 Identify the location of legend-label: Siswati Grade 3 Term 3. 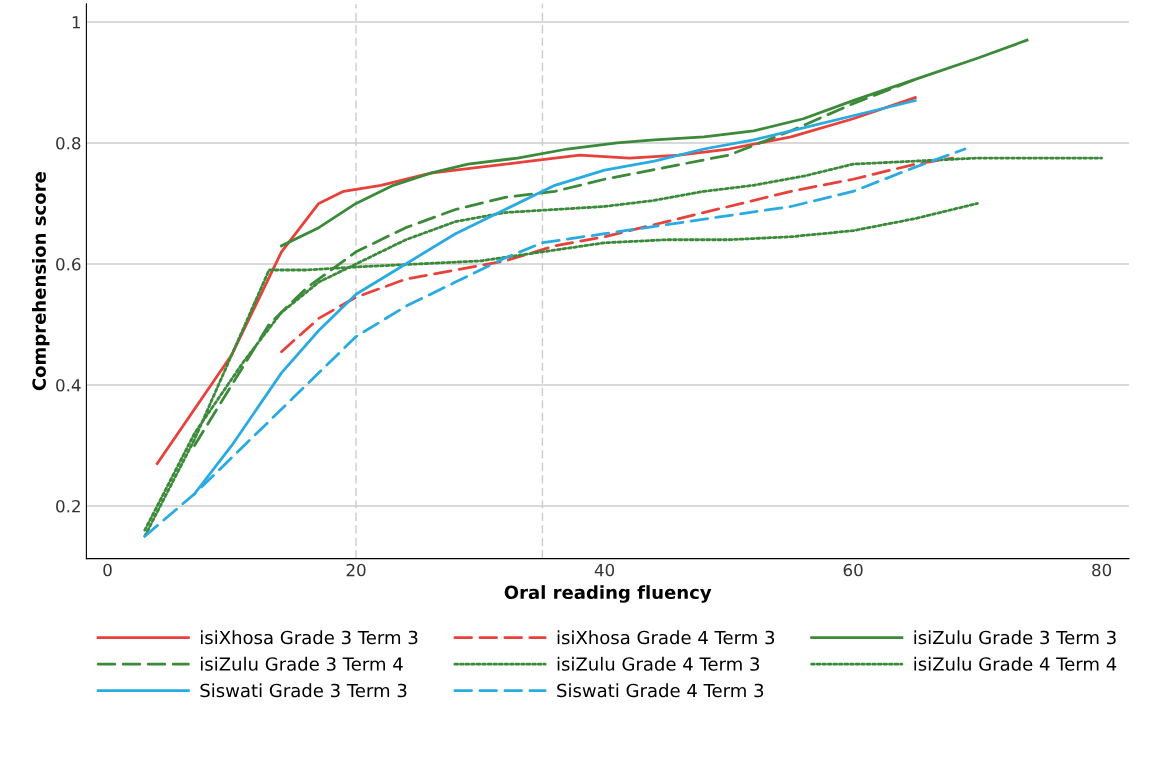
(303, 690).